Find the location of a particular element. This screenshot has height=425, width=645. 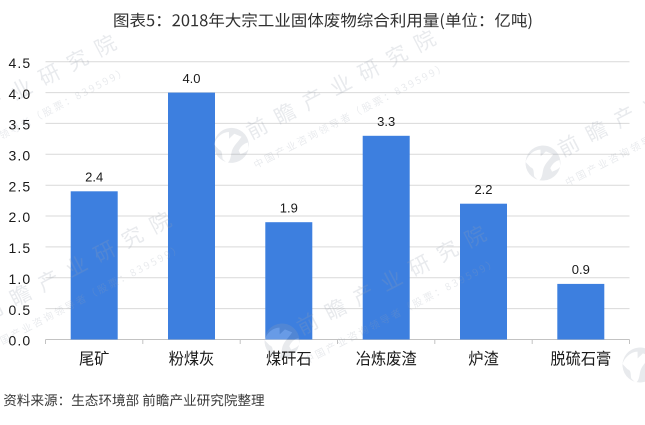

svg-text: 1.0 is located at coordinates (20, 279).